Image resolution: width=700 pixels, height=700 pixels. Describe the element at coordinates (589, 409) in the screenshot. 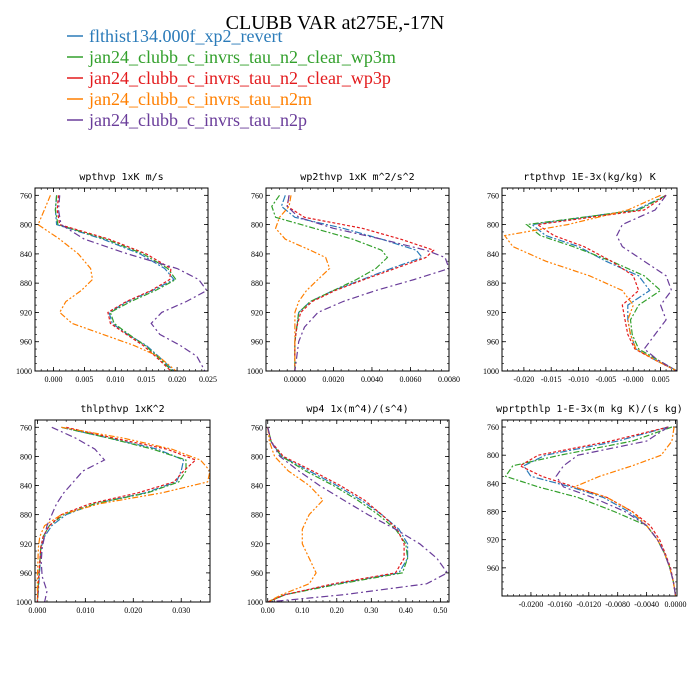

I see `panel-title: wprtpthlp 1-E-3x(m kg K)/(s kg)` at that location.